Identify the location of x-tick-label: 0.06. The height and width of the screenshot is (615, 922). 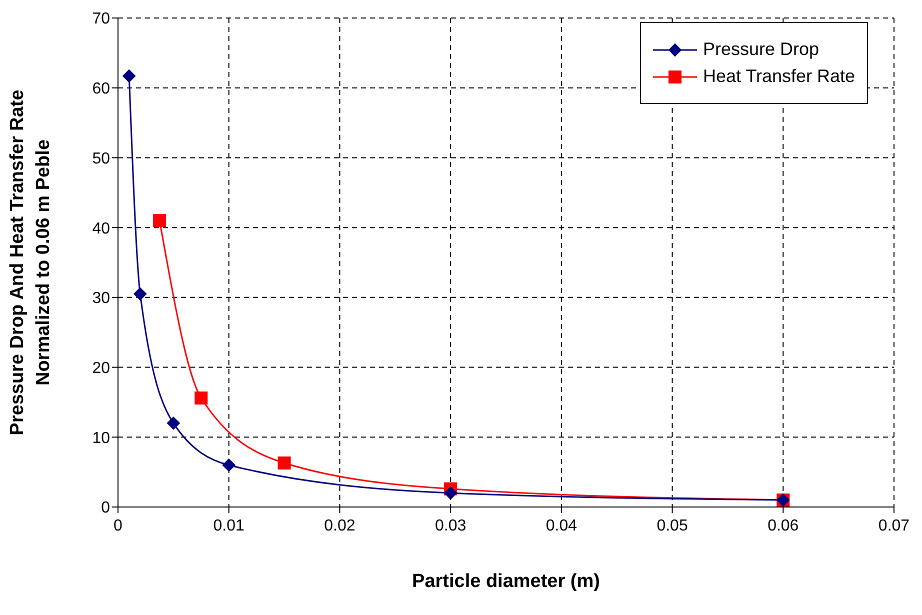
(783, 525).